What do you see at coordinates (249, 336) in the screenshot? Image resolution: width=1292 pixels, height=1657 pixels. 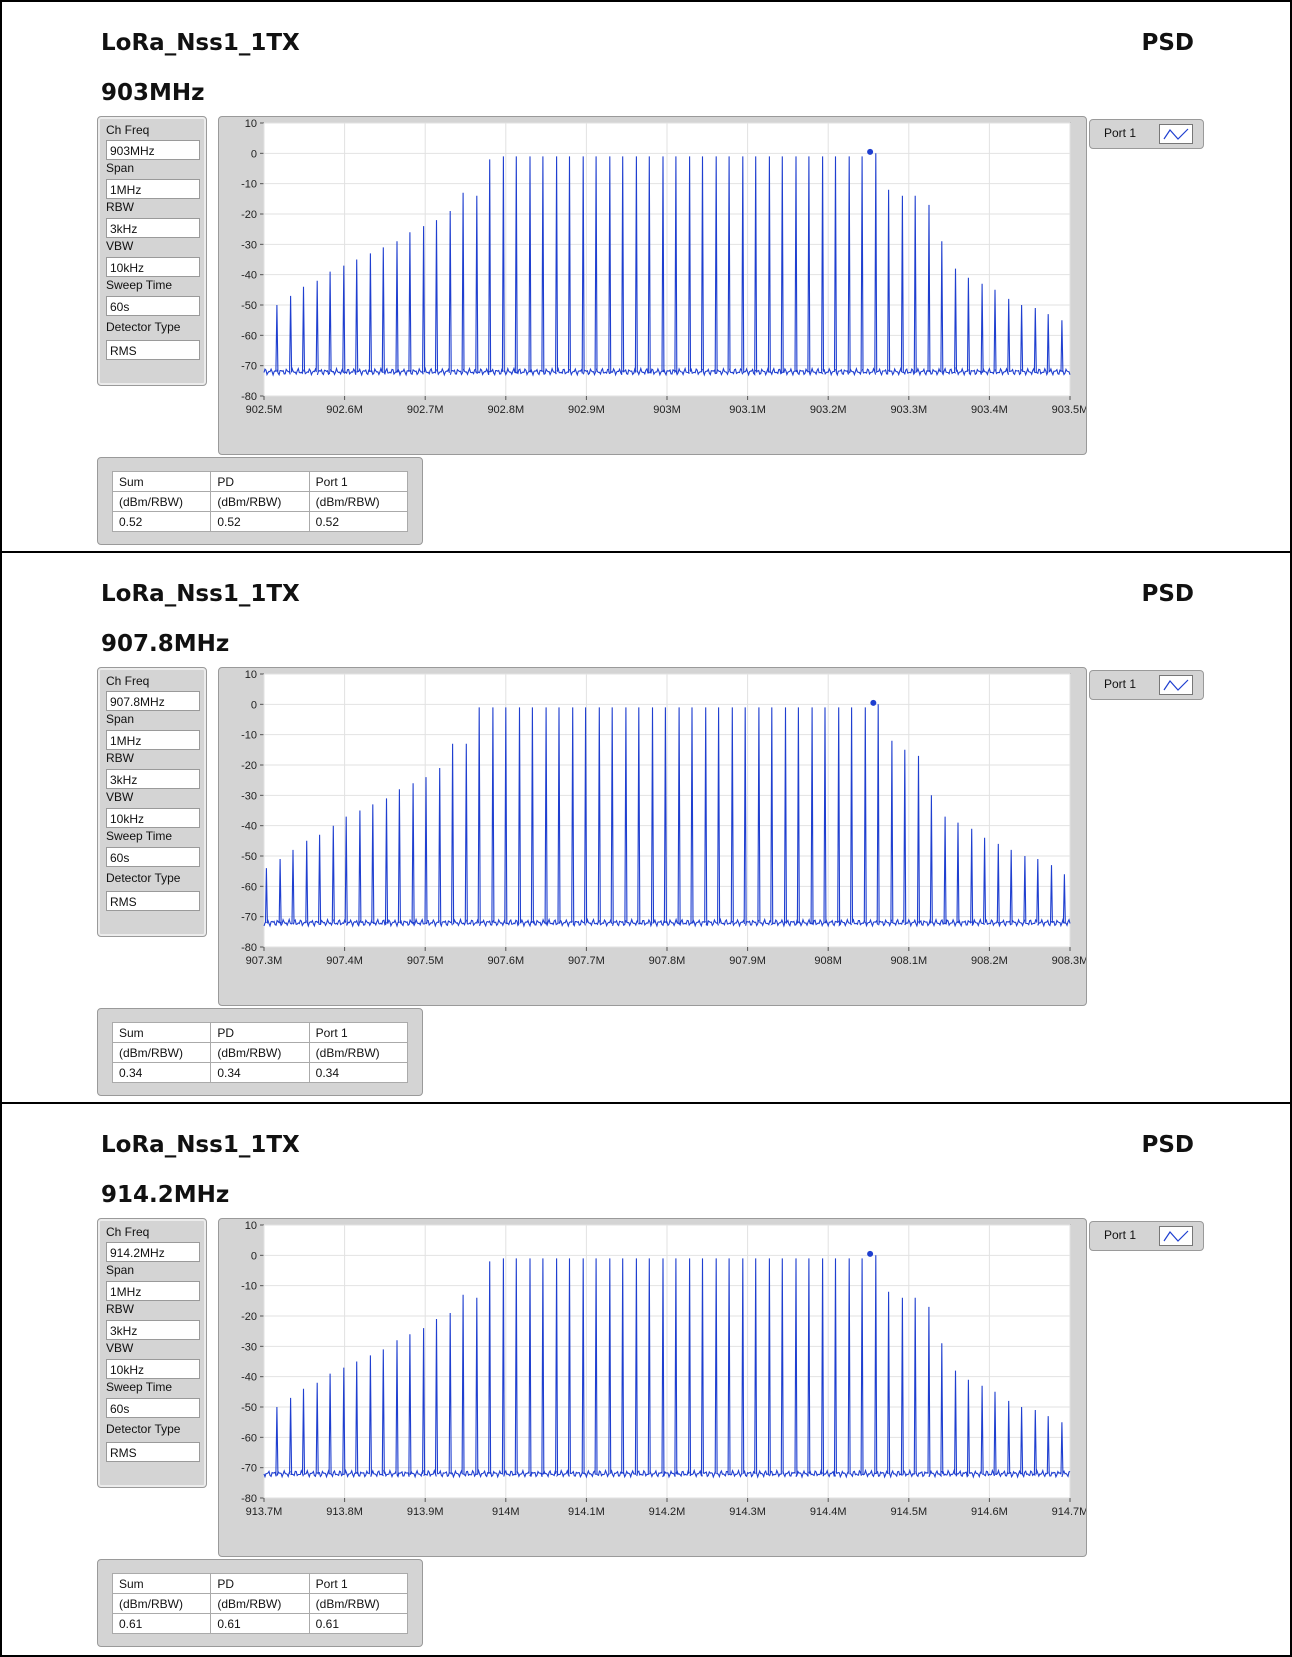 I see `y-tick-label: -60` at bounding box center [249, 336].